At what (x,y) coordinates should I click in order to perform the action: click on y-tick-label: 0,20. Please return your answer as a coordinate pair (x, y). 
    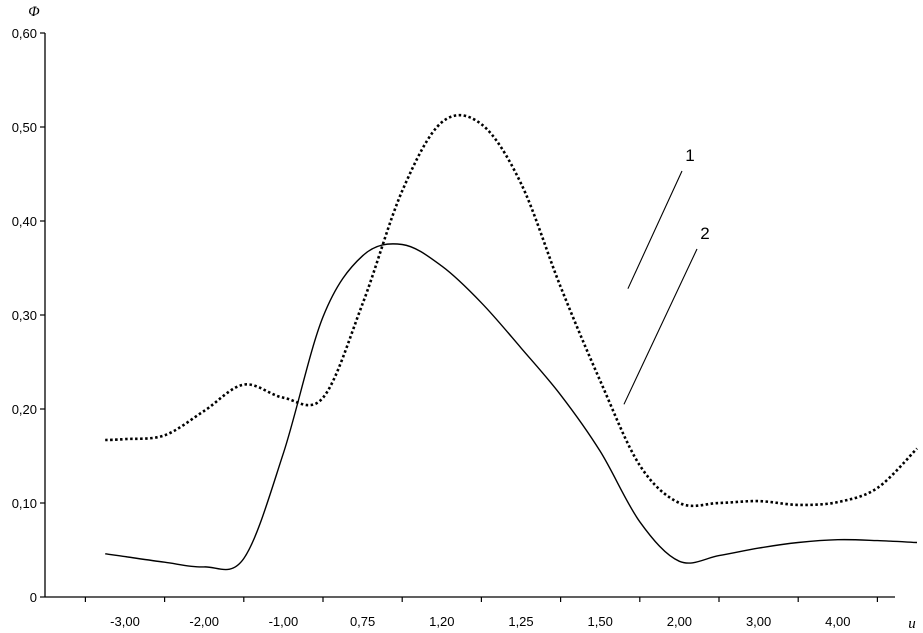
    Looking at the image, I should click on (24, 409).